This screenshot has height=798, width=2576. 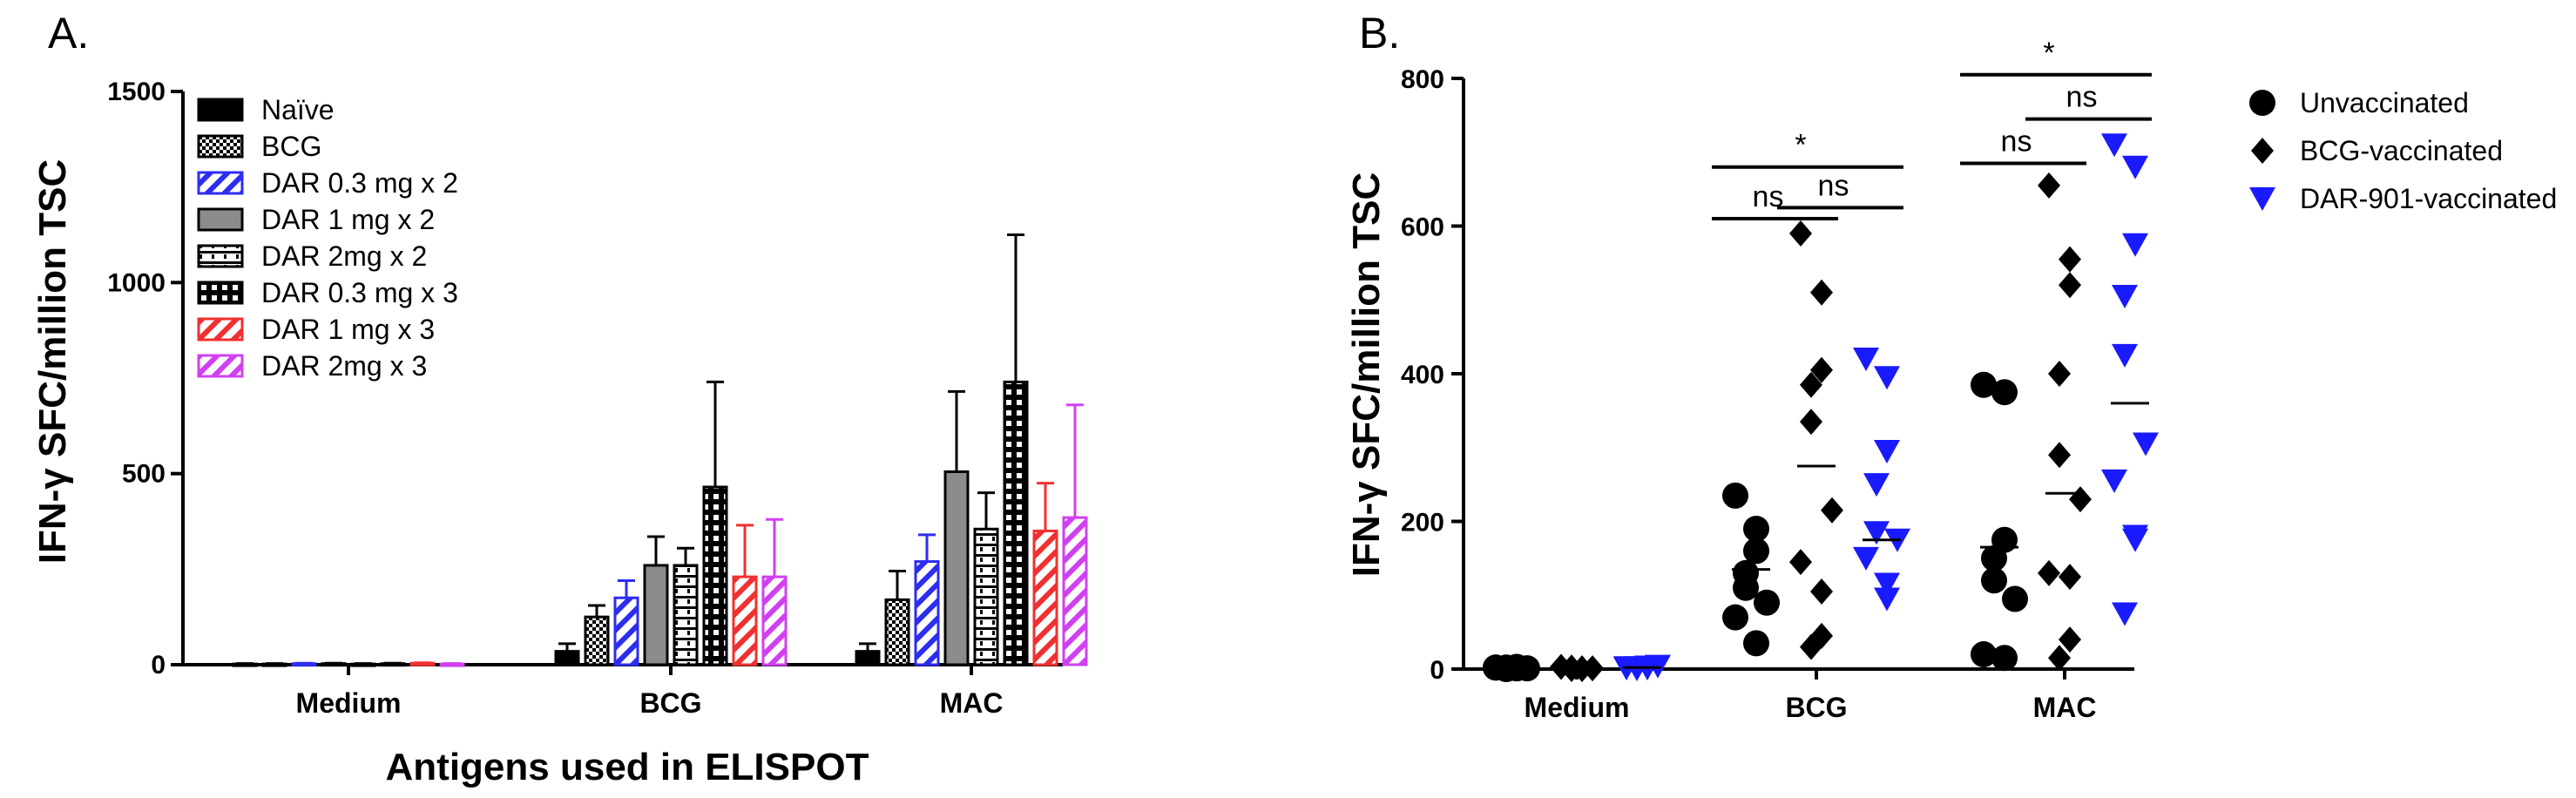 I want to click on panel-a-label: A., so click(x=68, y=33).